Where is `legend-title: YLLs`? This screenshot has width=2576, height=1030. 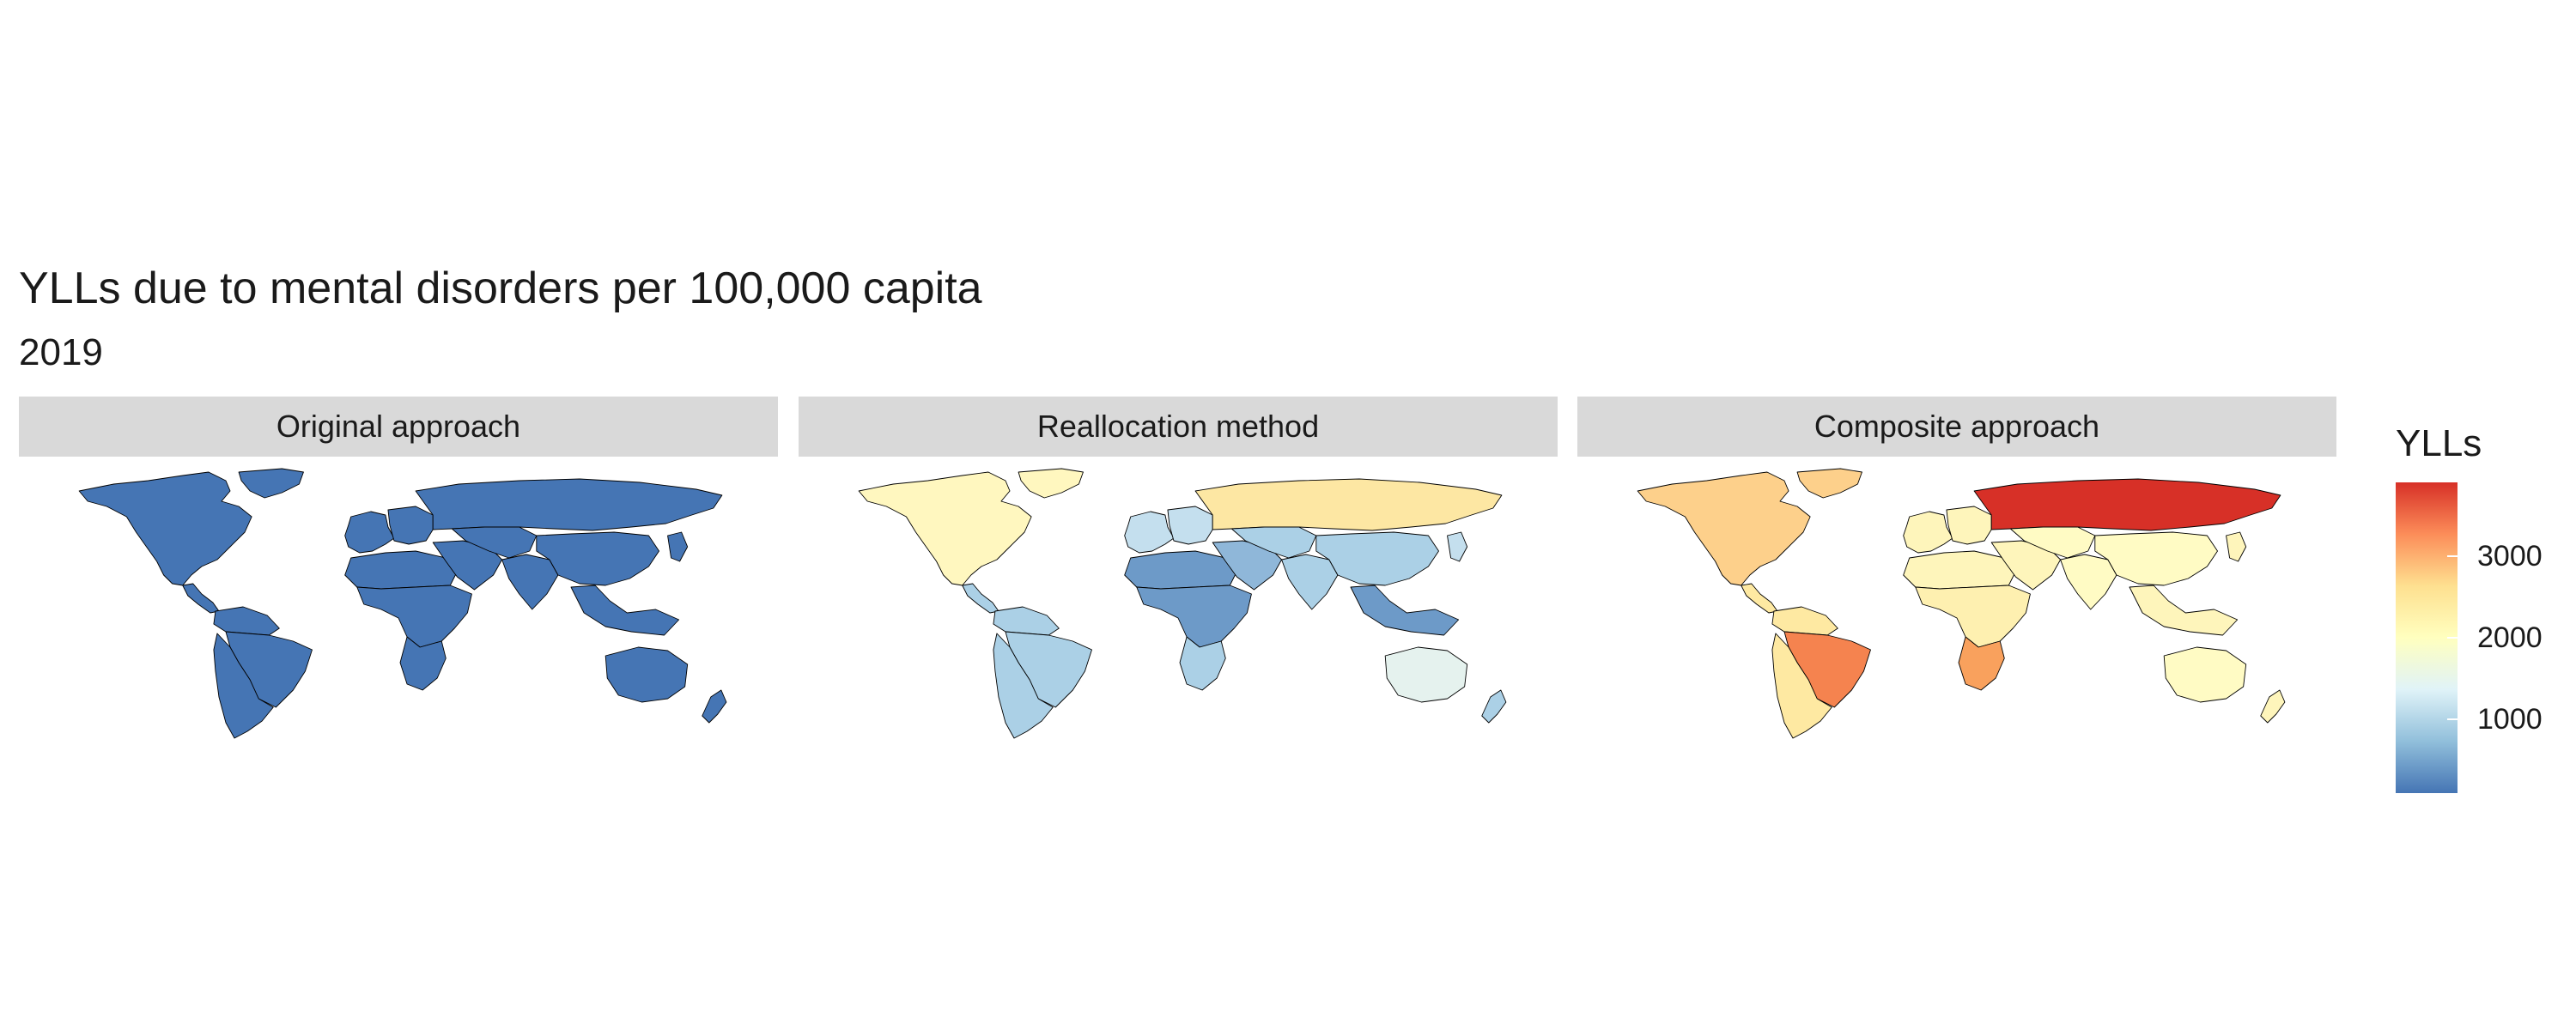
legend-title: YLLs is located at coordinates (2439, 443).